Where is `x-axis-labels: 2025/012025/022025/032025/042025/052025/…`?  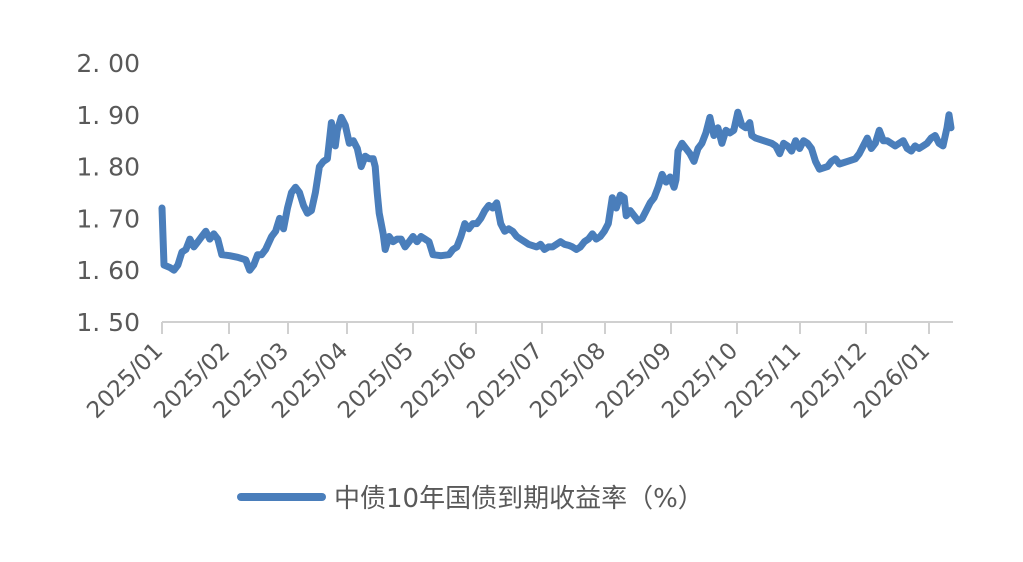 x-axis-labels: 2025/012025/022025/032025/042025/052025/… is located at coordinates (508, 381).